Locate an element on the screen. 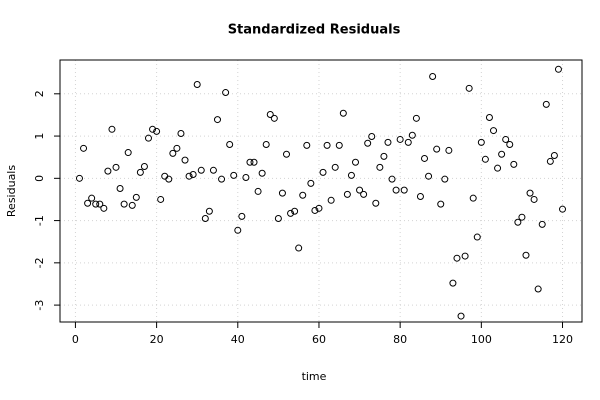 The image size is (600, 400). y-tick-label: -2 is located at coordinates (39, 262).